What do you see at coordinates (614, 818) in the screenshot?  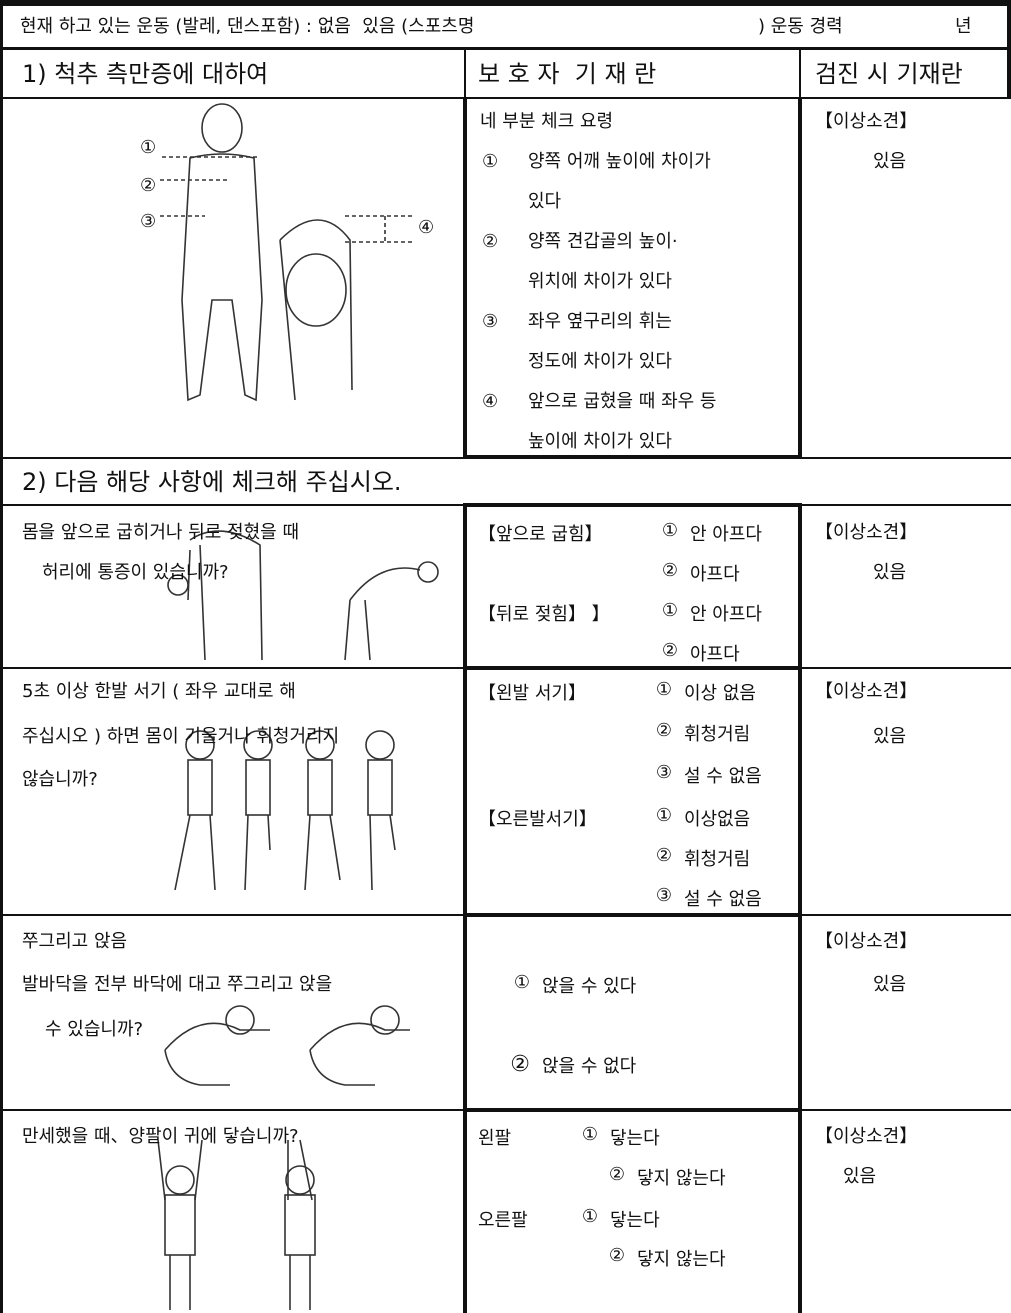 I see `option-row: 【오른발서기】 ① 이상없음` at bounding box center [614, 818].